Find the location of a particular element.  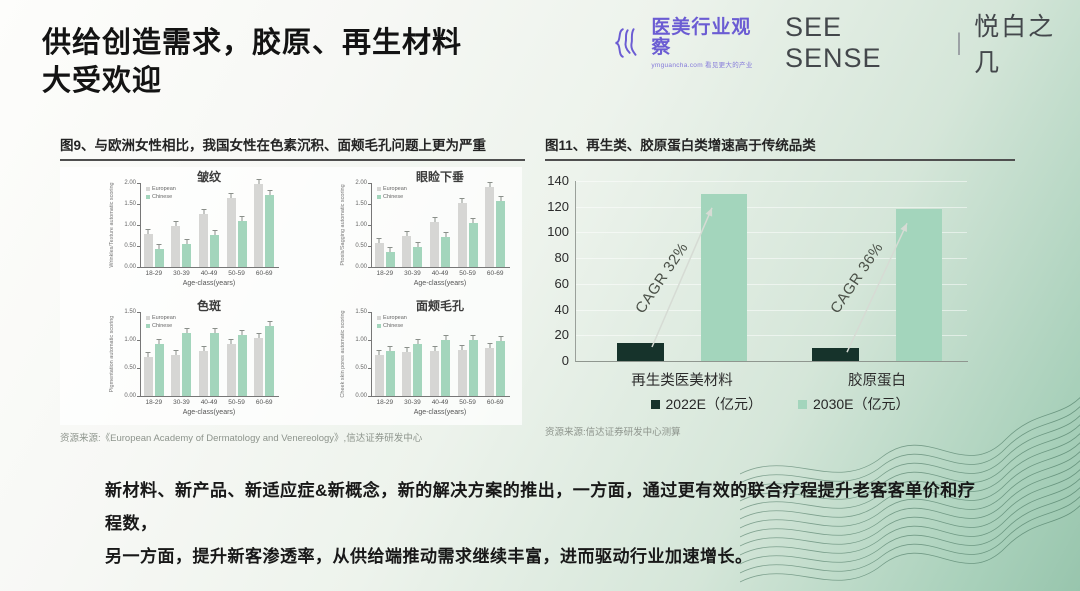

legend-item-2022e: 2022E（亿元） is located at coordinates (706, 404).